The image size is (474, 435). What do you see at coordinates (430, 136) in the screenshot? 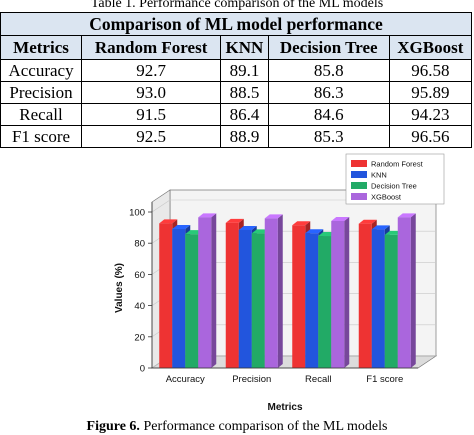
I see `cell-value: 96.56` at bounding box center [430, 136].